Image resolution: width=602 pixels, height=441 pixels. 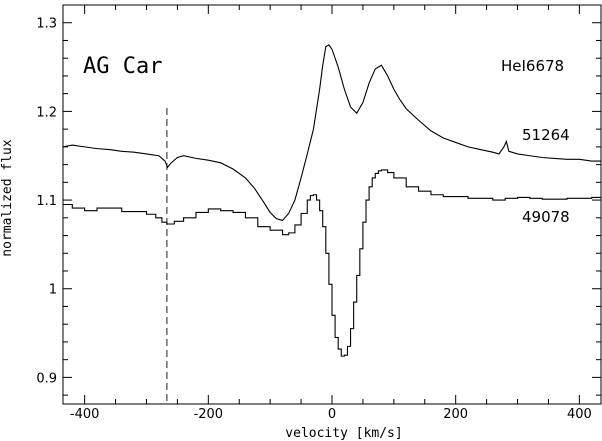 What do you see at coordinates (46, 378) in the screenshot?
I see `y-tick-label: 0.9` at bounding box center [46, 378].